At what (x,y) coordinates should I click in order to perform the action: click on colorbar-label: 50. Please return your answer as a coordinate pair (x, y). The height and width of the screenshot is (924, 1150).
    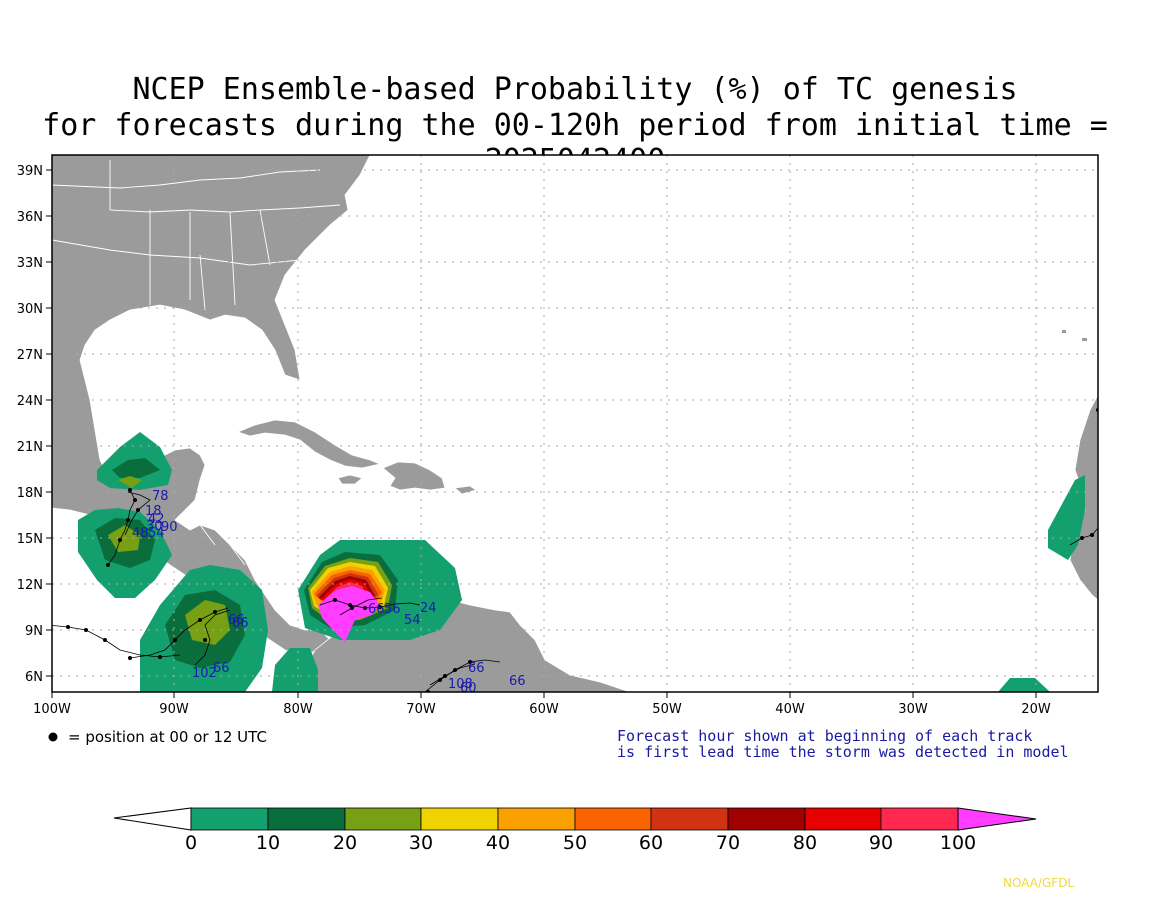
    Looking at the image, I should click on (575, 843).